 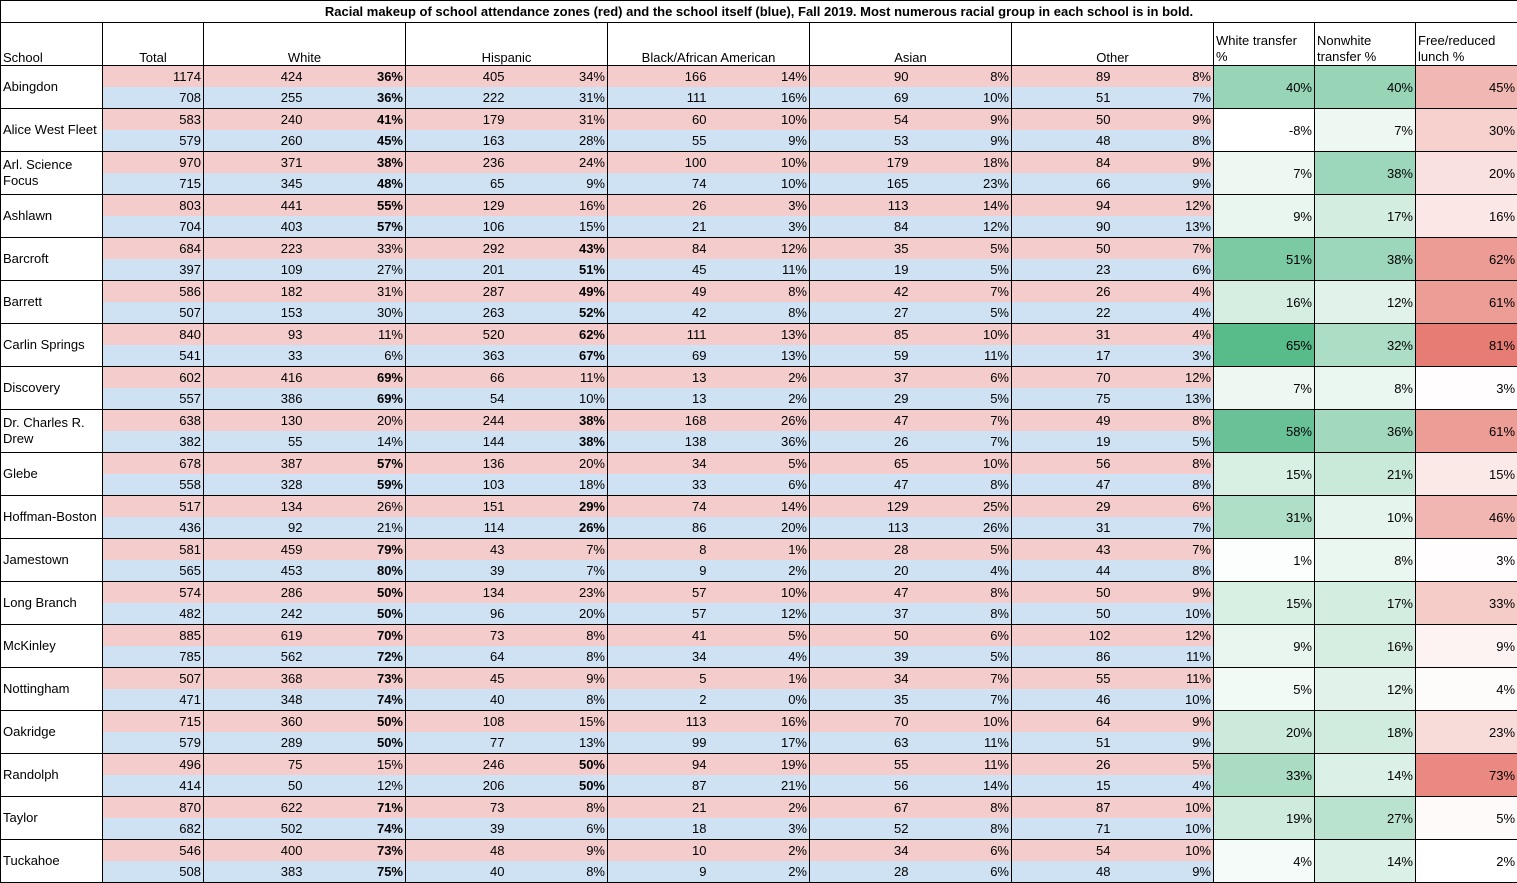 I want to click on black-percent: 14%, so click(x=759, y=77).